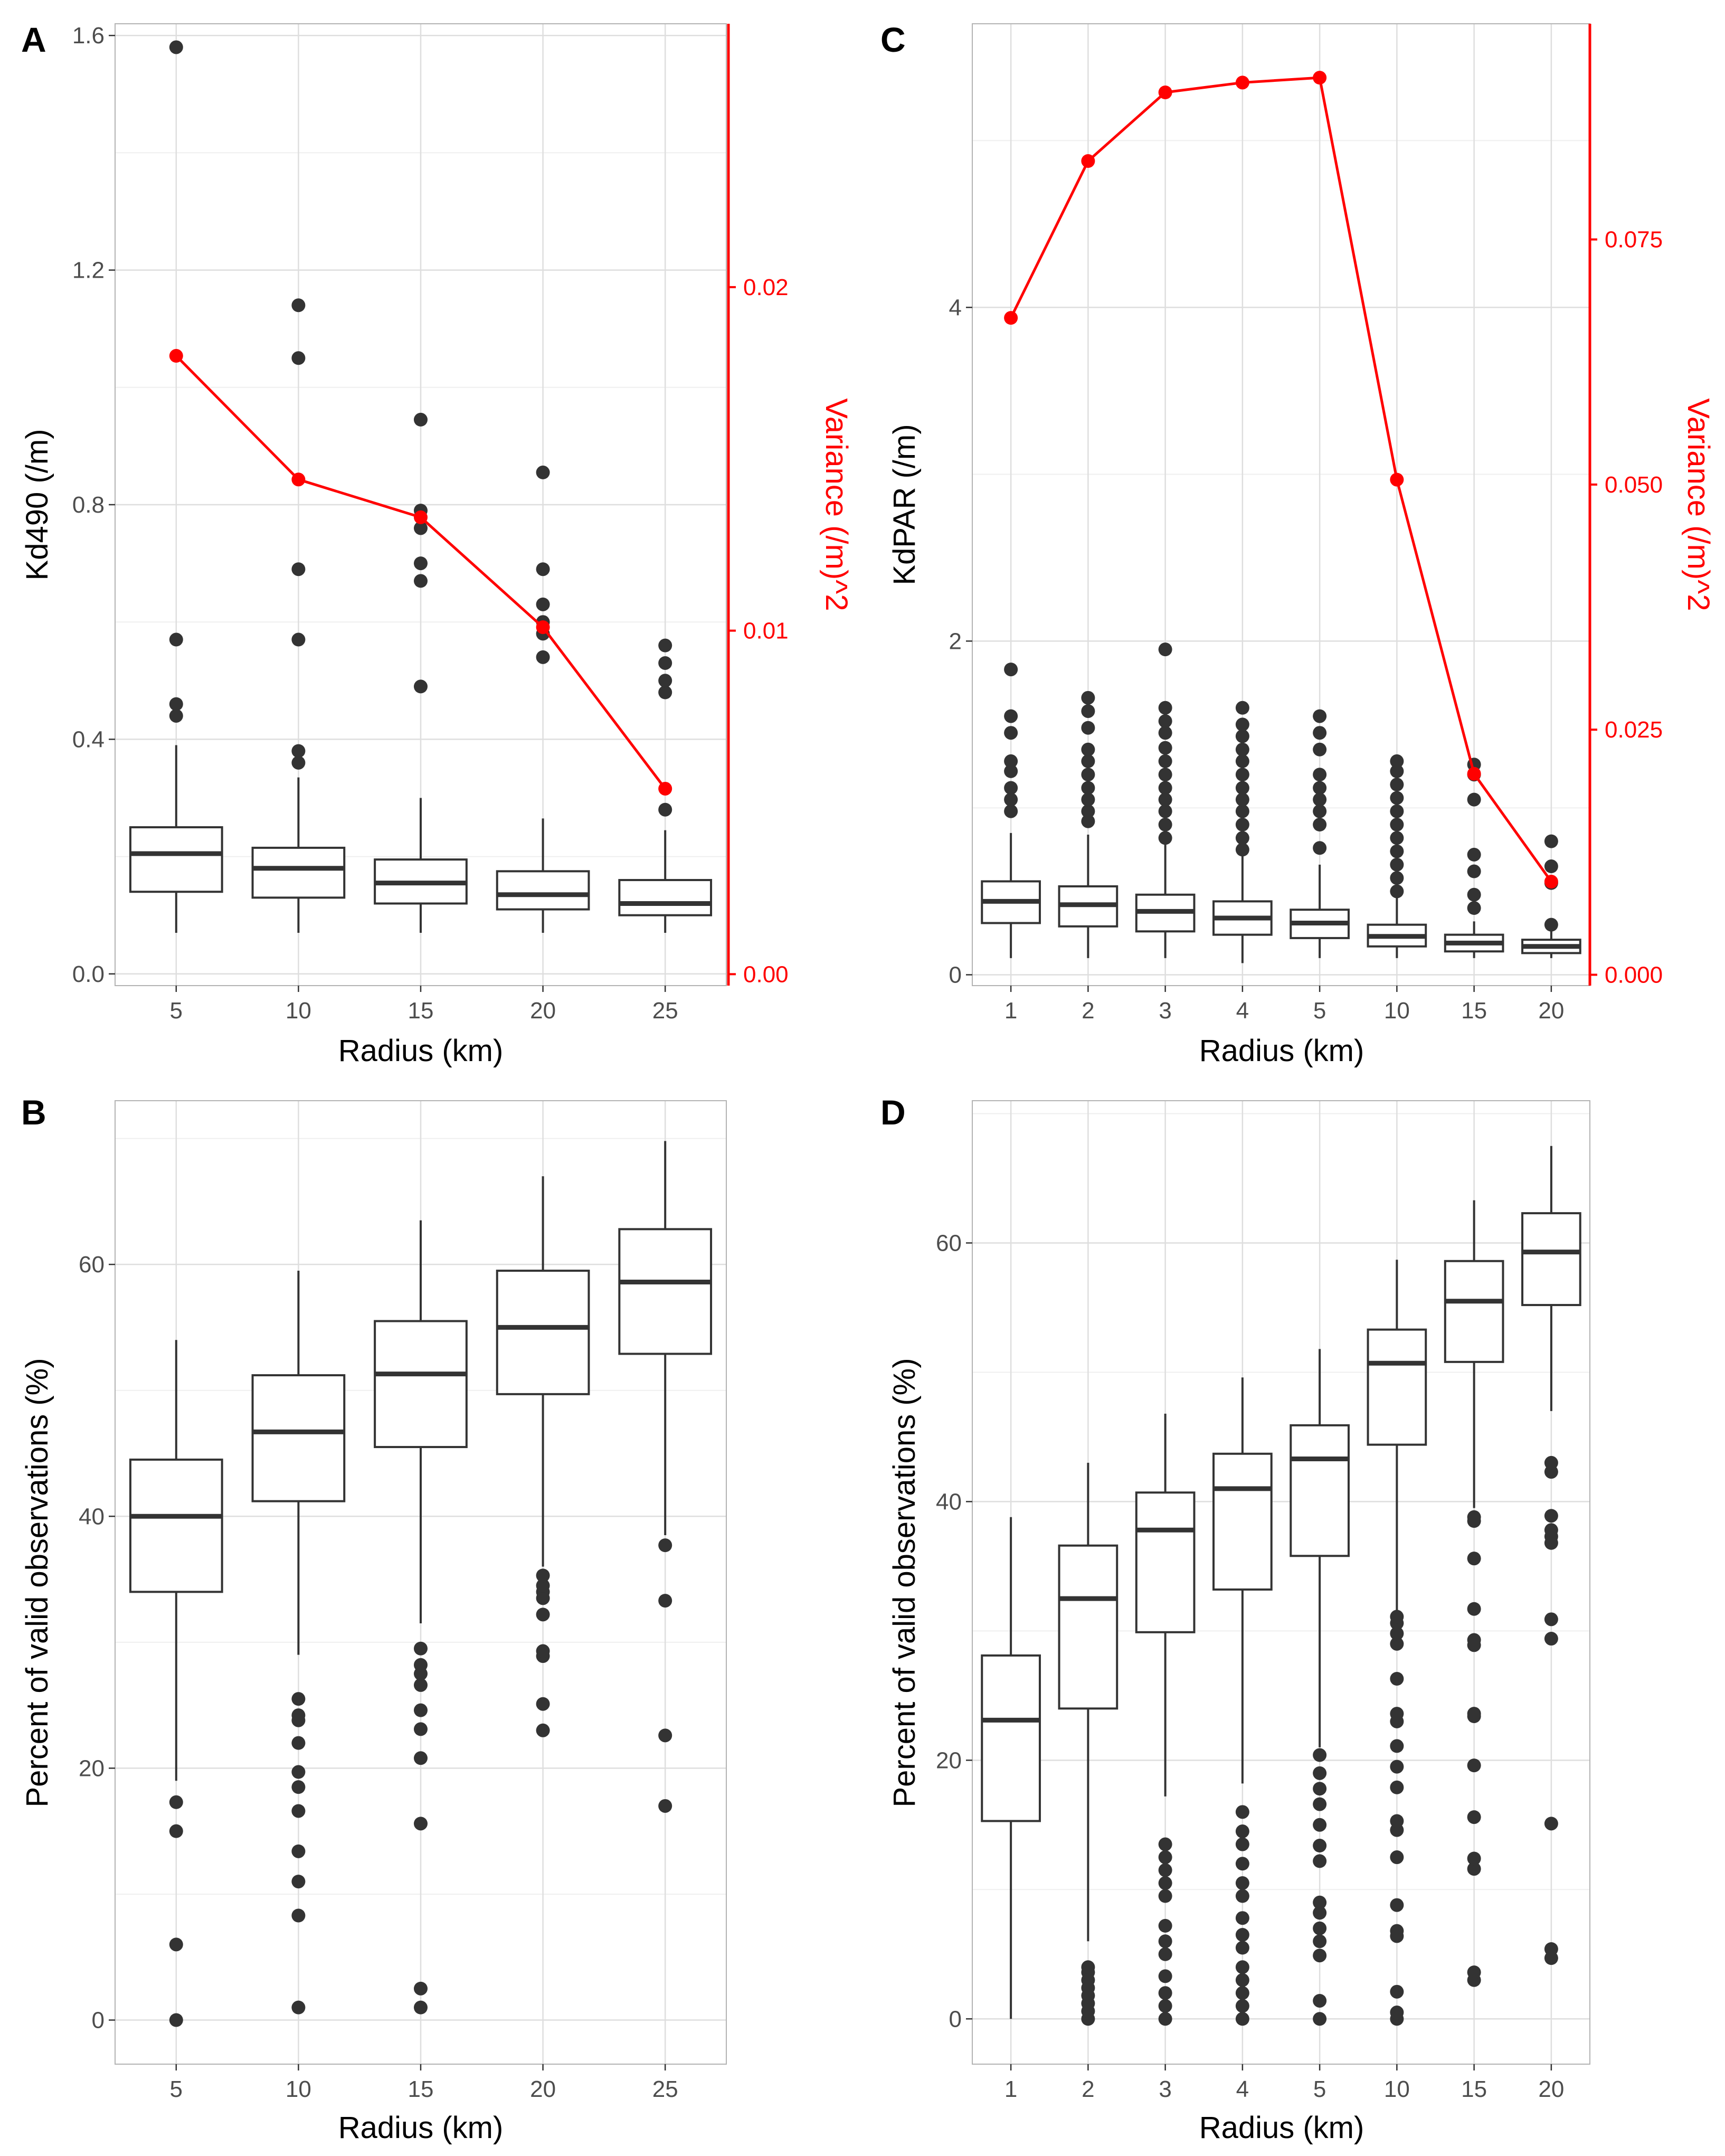 This screenshot has height=2156, width=1725. What do you see at coordinates (665, 1011) in the screenshot?
I see `panel-a-x-tick-label: 25` at bounding box center [665, 1011].